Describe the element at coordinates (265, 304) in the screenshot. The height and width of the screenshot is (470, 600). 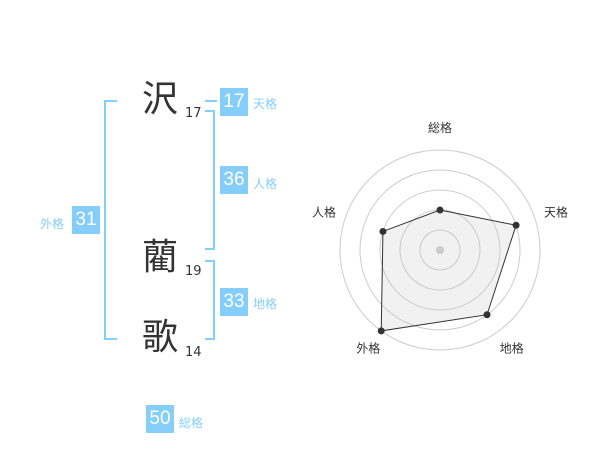
I see `chikaku-label: 地格` at that location.